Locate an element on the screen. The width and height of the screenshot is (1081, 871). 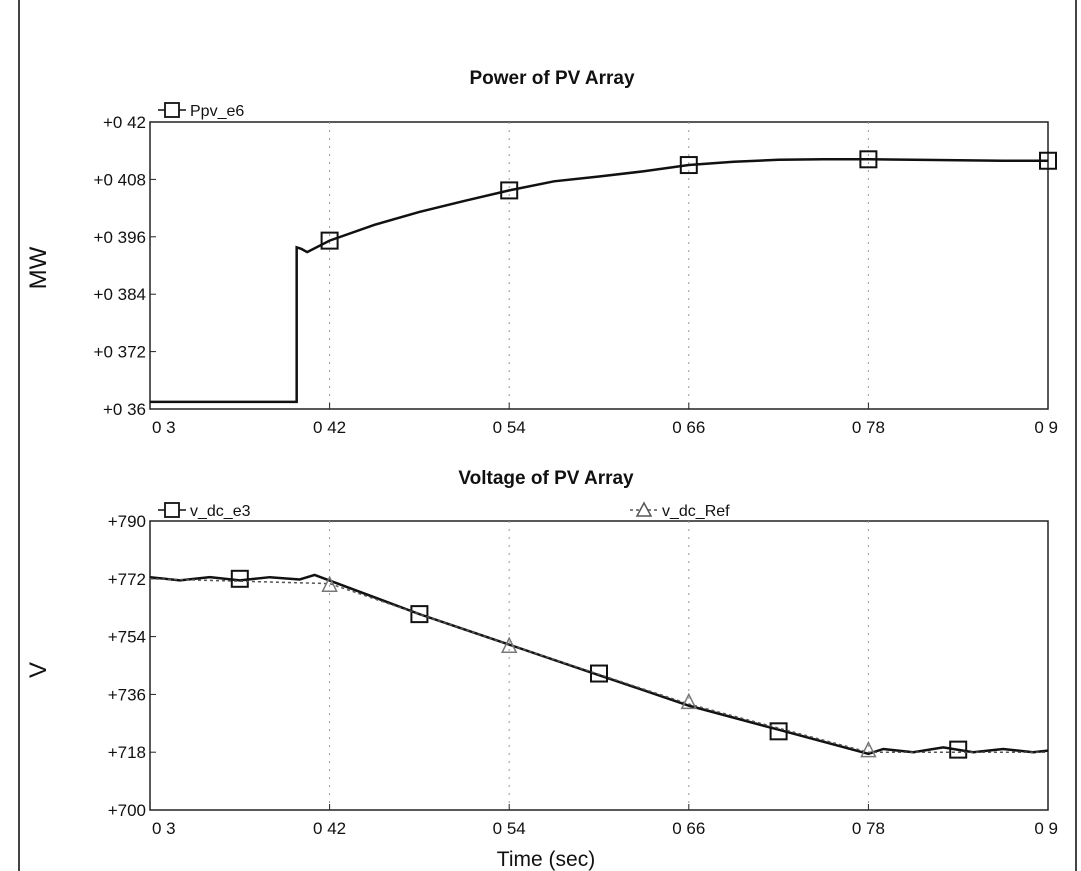
power-x-tick-label: 0 42 is located at coordinates (329, 427).